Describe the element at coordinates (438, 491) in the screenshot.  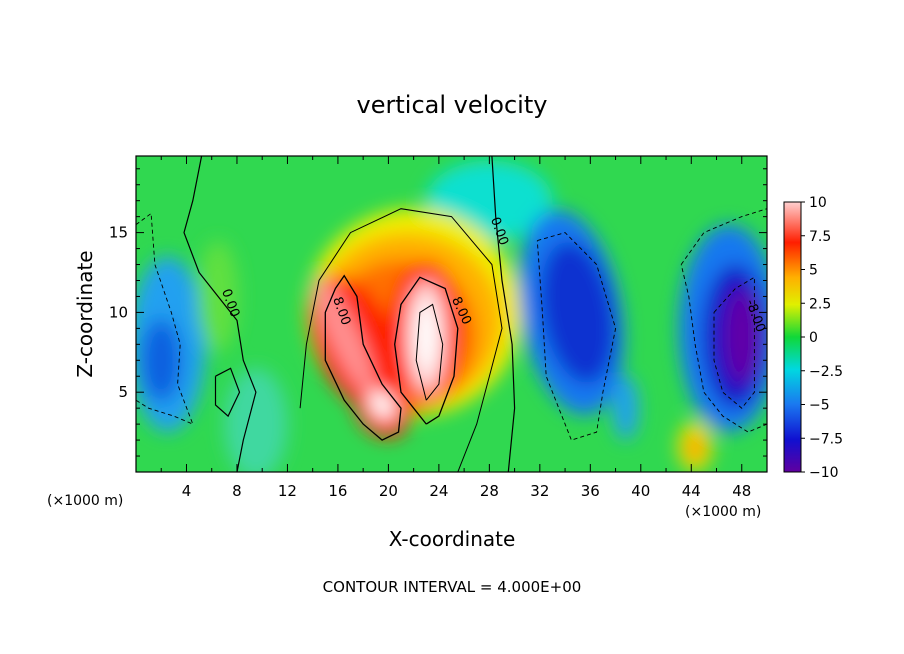
I see `x-tick-label: 24` at that location.